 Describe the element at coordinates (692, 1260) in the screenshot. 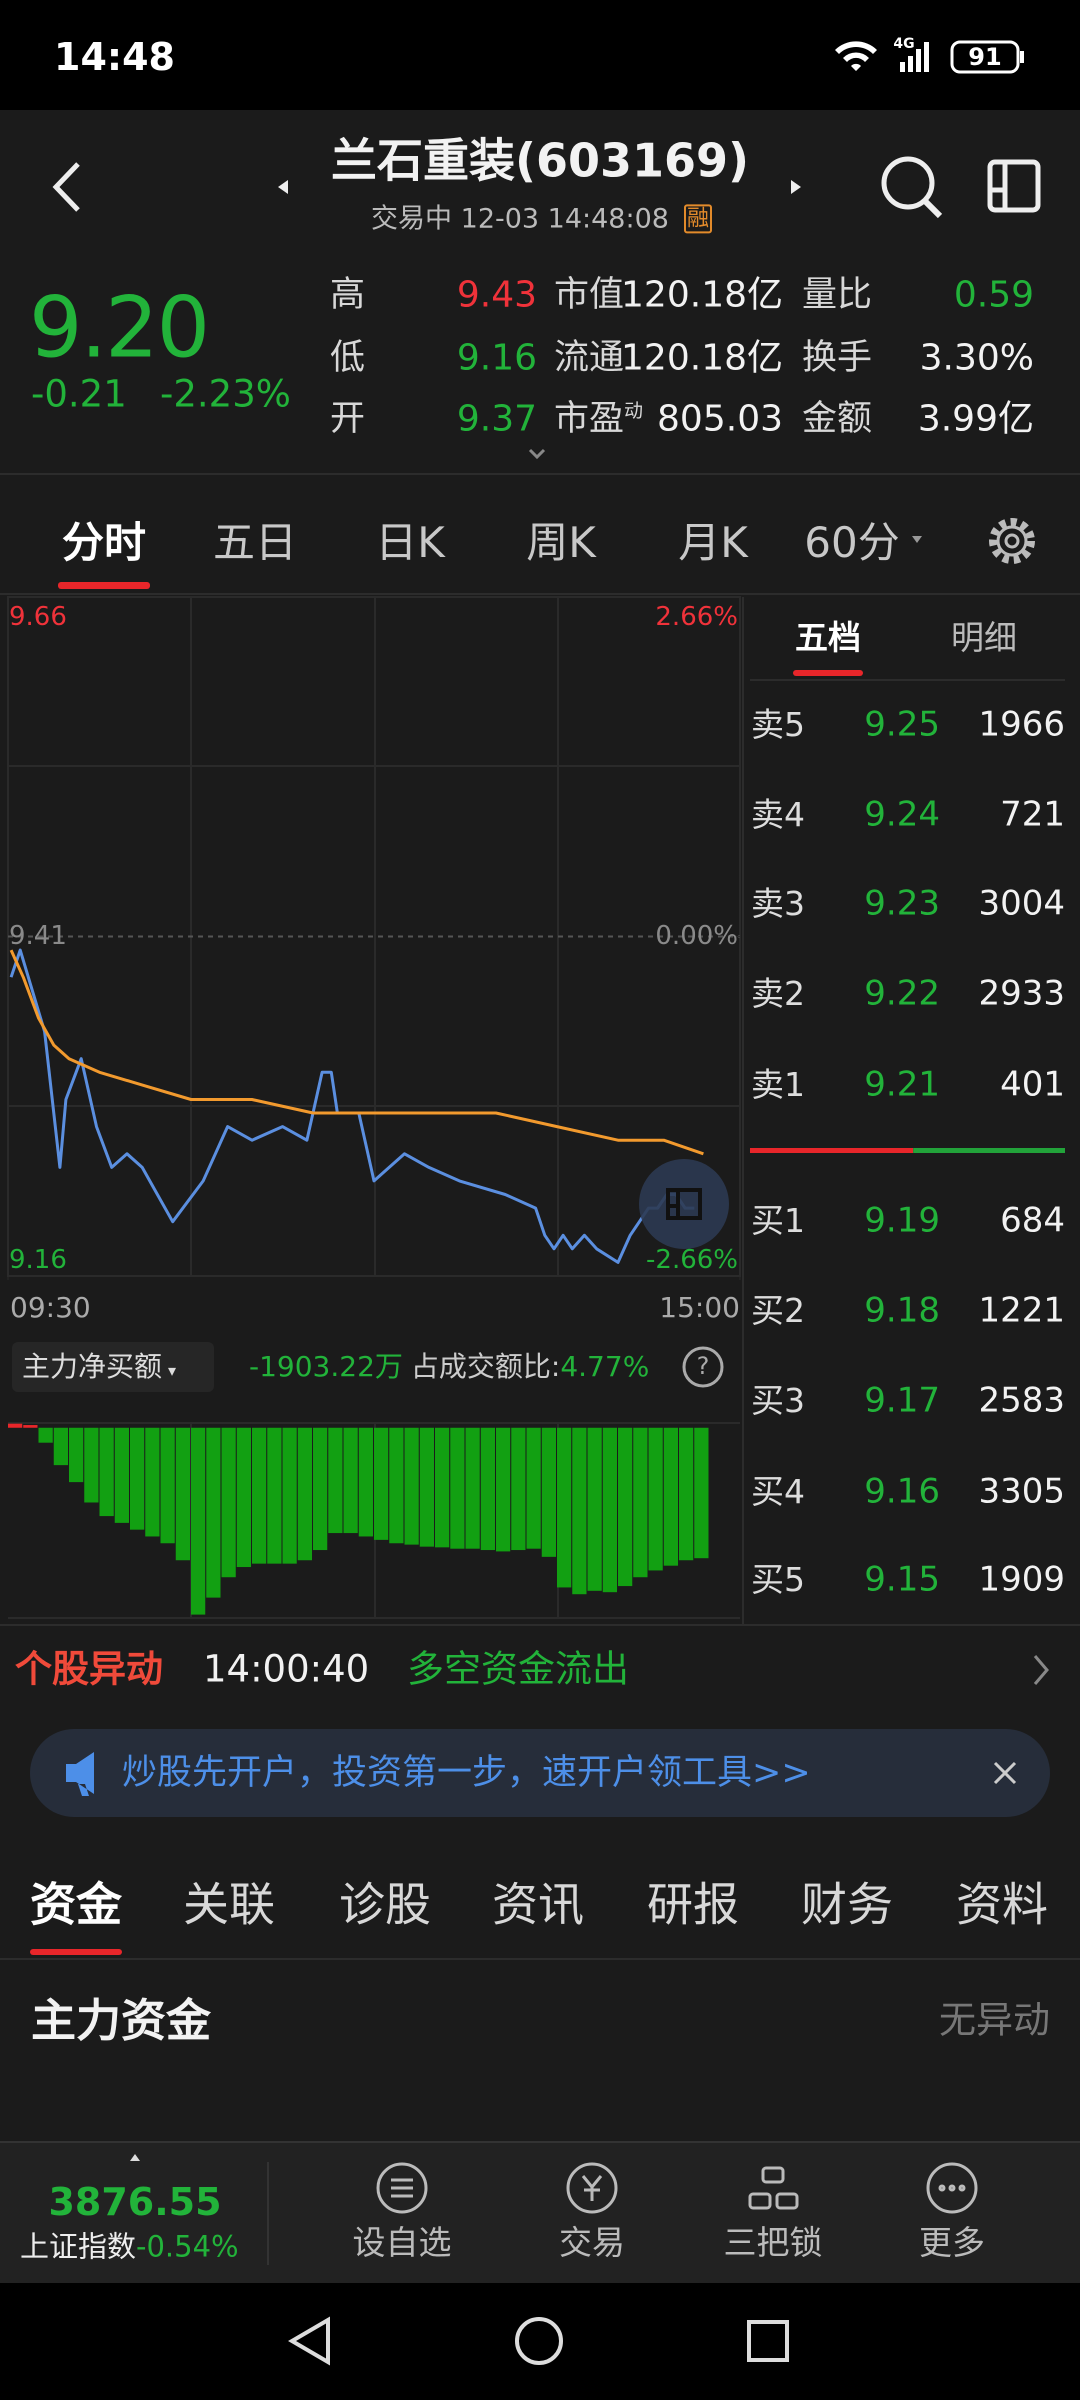

I see `y2-tick-label: -2.66%` at that location.